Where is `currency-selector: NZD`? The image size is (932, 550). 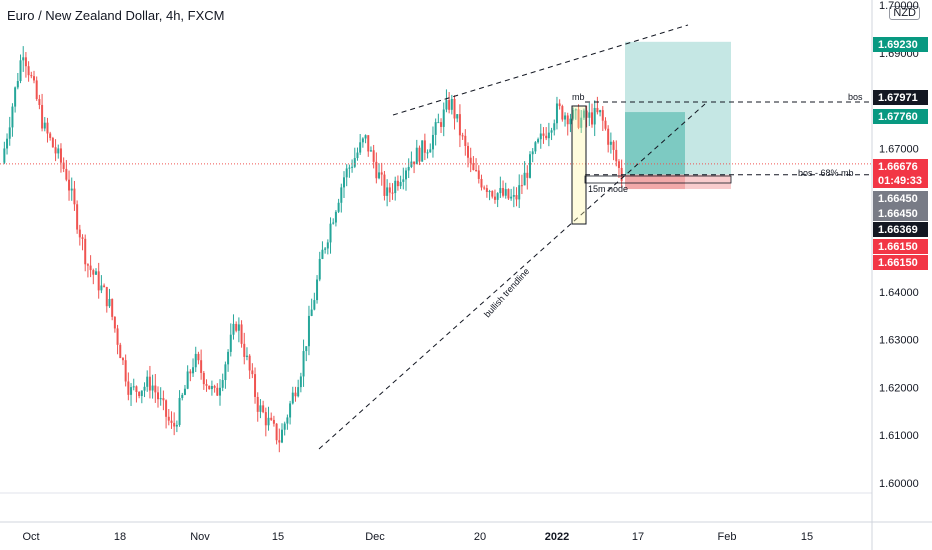 currency-selector: NZD is located at coordinates (904, 13).